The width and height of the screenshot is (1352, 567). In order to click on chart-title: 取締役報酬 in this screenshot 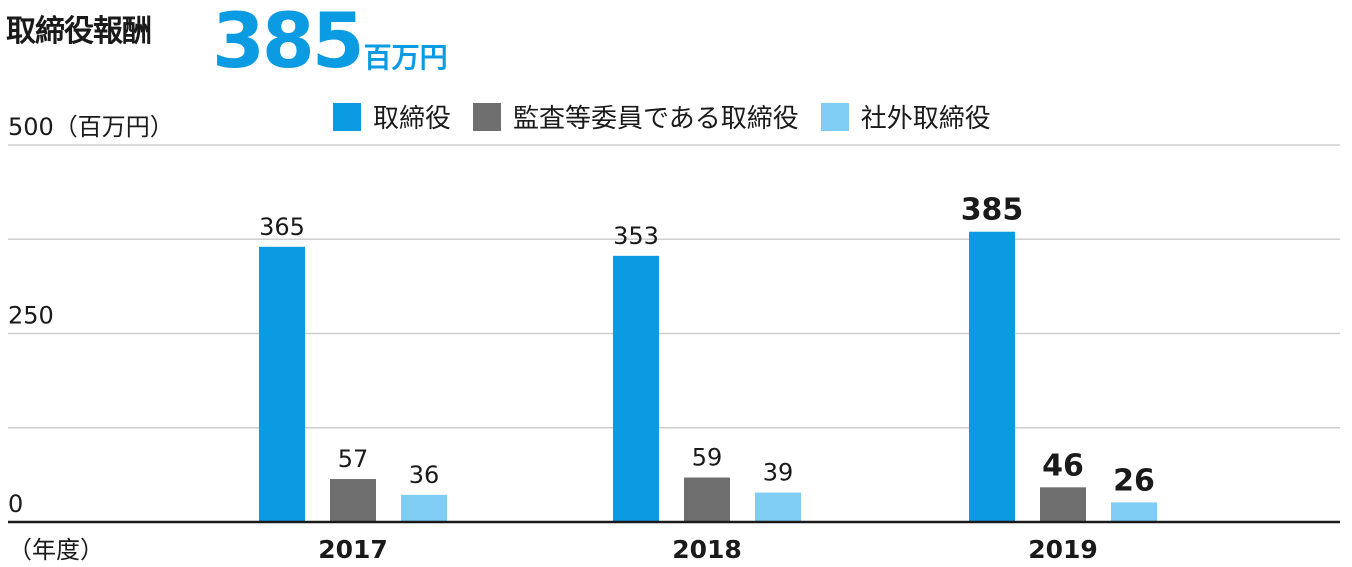, I will do `click(79, 31)`.